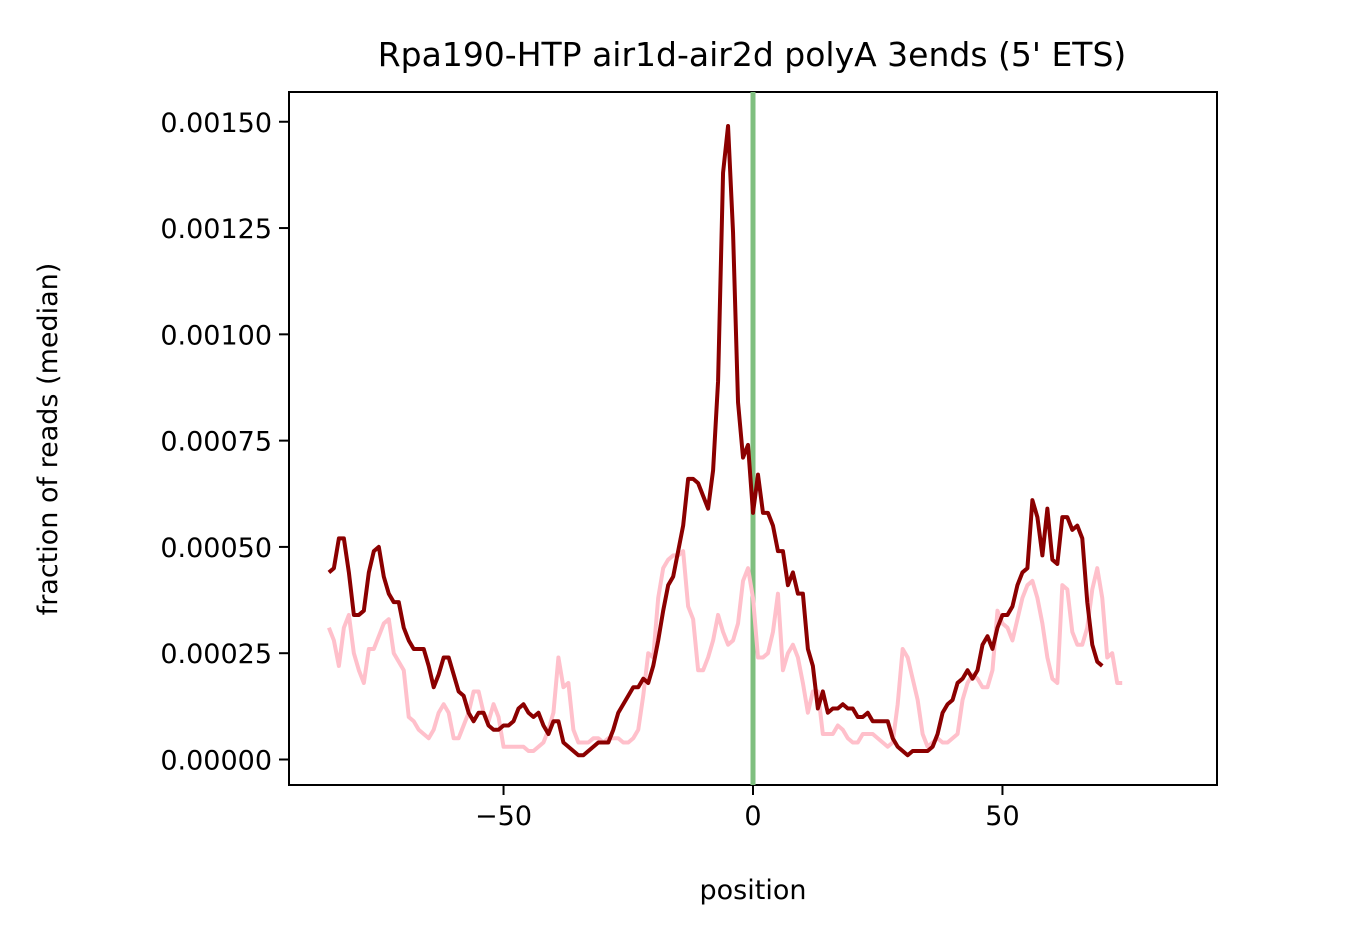 The image size is (1350, 941). I want to click on x-tick-label: 50, so click(1002, 816).